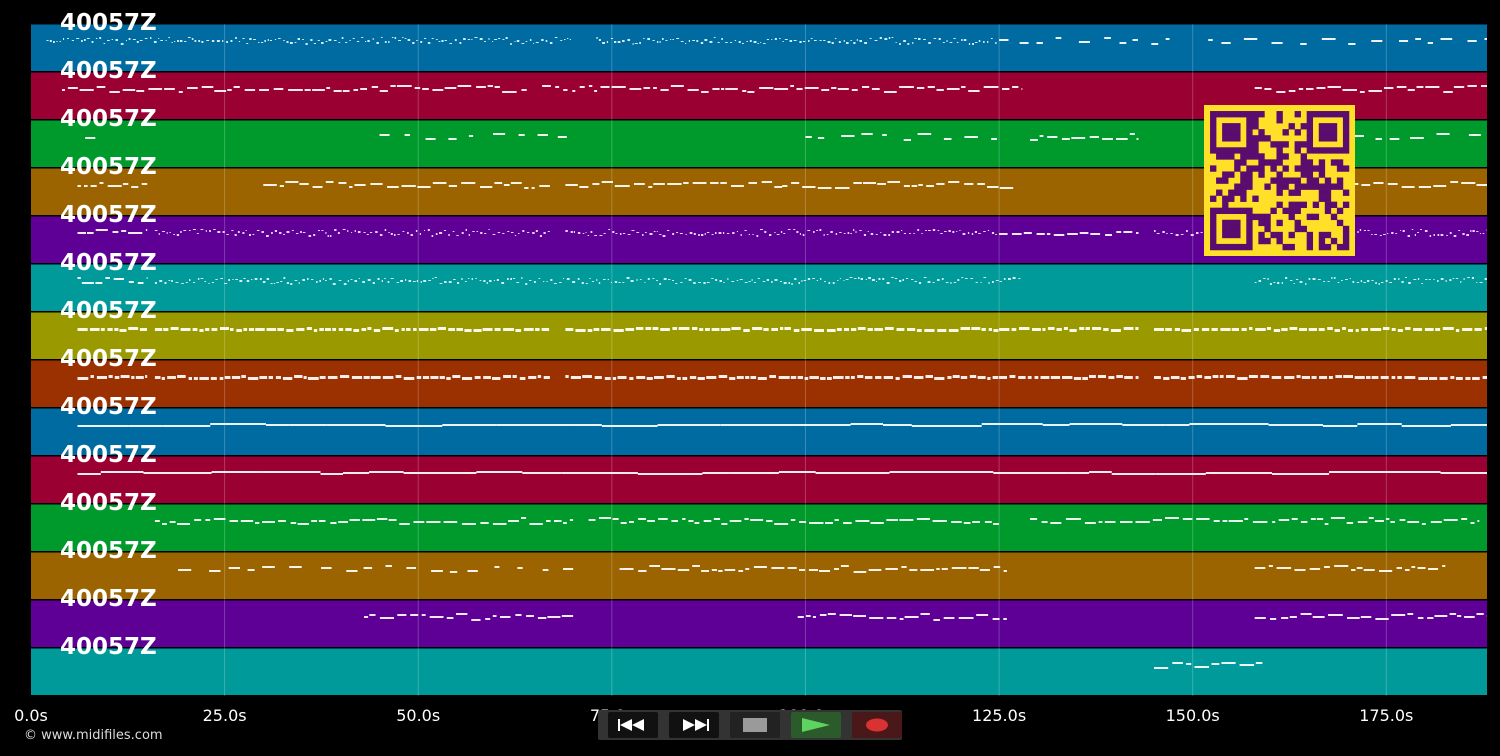 The width and height of the screenshot is (1500, 756). I want to click on track-lane, so click(759, 479).